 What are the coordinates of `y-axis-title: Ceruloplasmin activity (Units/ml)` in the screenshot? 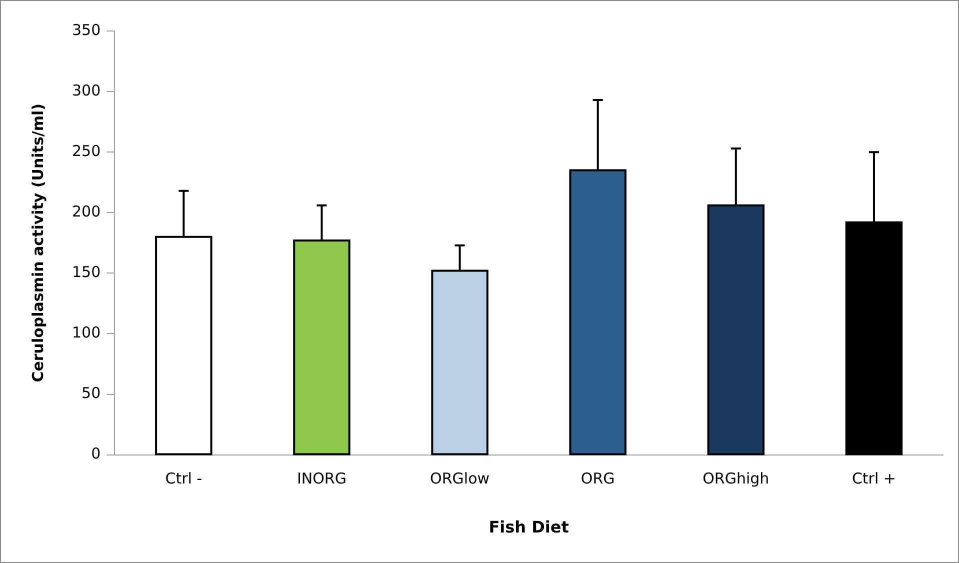 It's located at (37, 243).